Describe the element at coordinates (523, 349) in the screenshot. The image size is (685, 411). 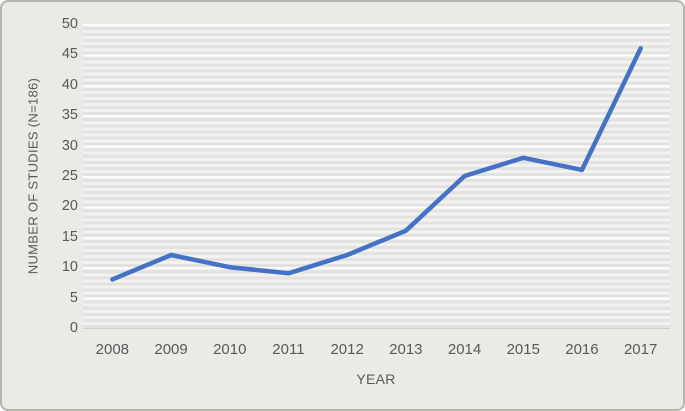
I see `x-tick-label: 2015` at that location.